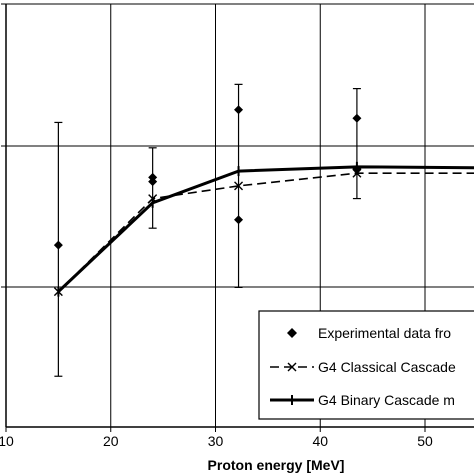 The image size is (474, 474). I want to click on x-tick-label: 30, so click(216, 441).